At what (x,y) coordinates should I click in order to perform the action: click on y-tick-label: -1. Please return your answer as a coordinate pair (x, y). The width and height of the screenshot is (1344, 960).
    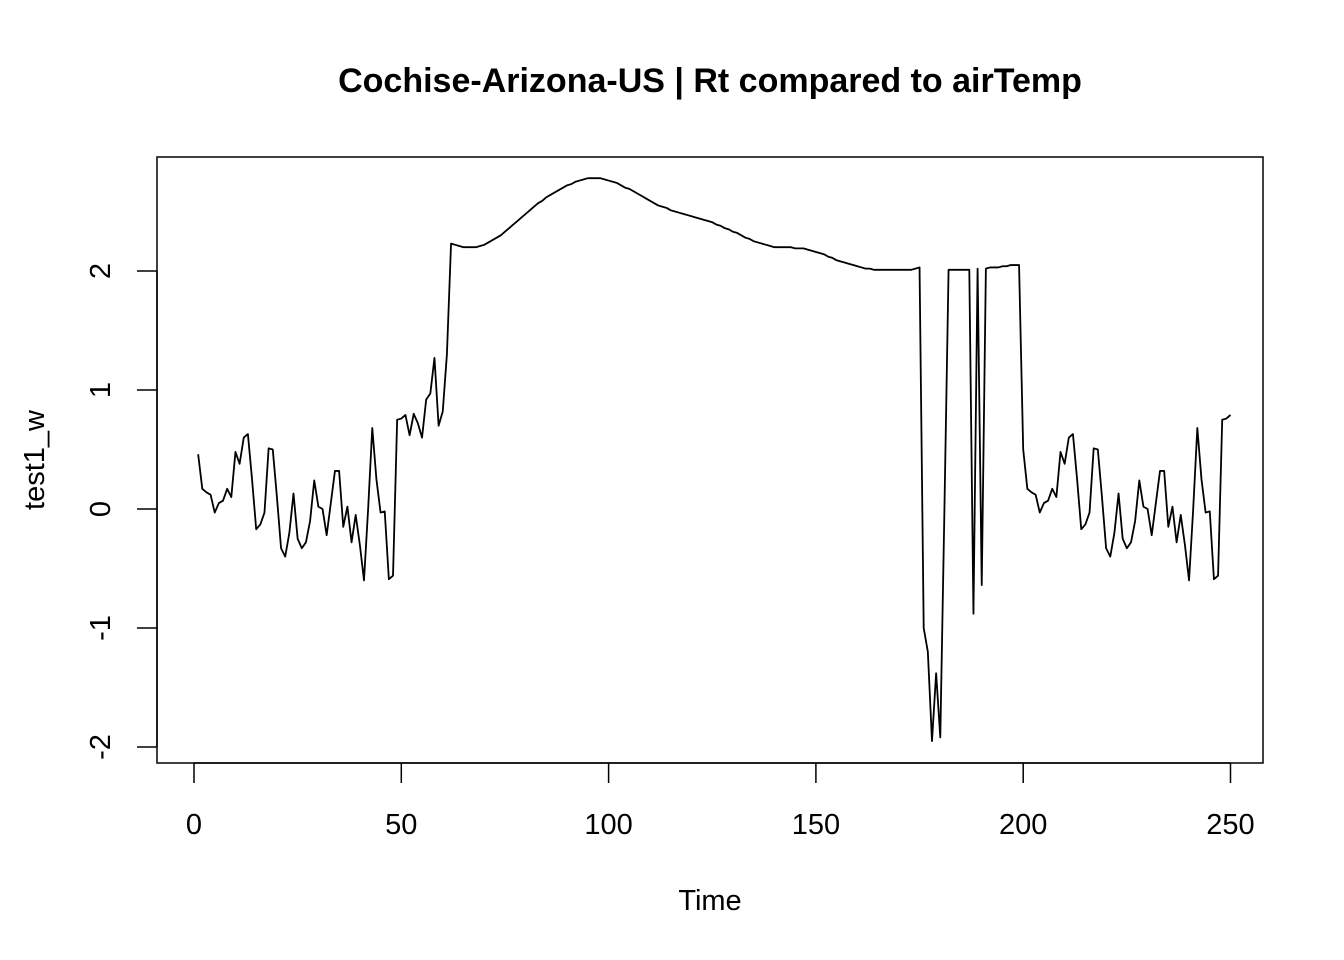
    Looking at the image, I should click on (101, 628).